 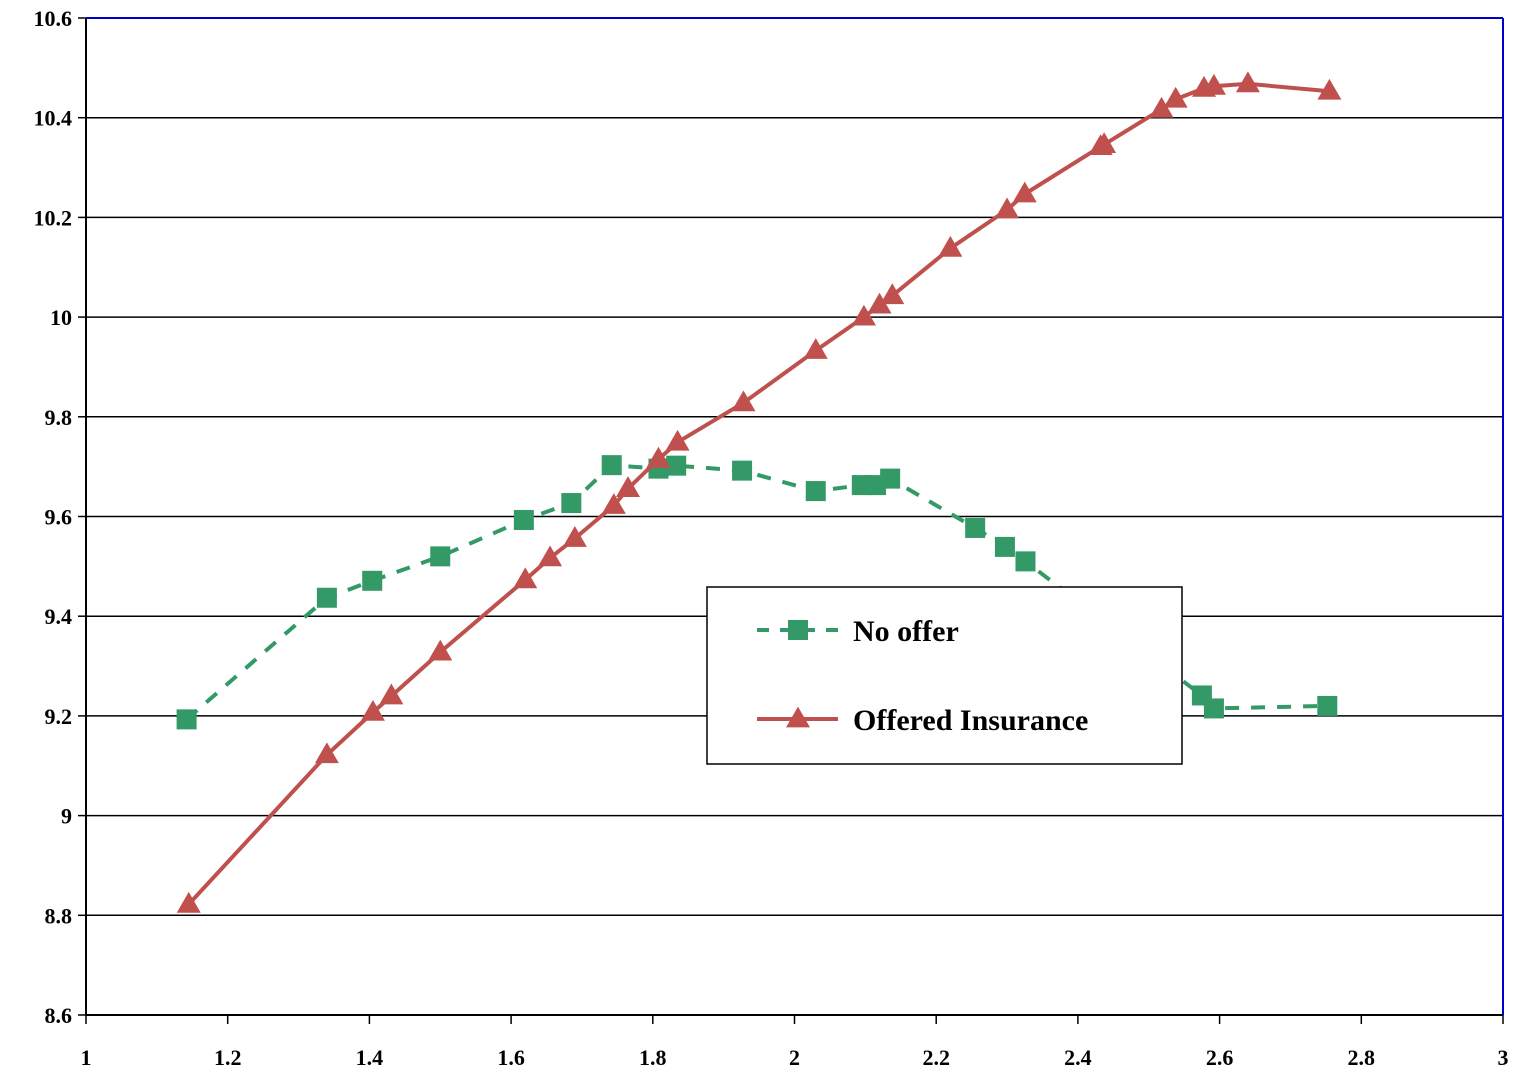 I want to click on legend-entry: Offered Insurance, so click(x=922, y=720).